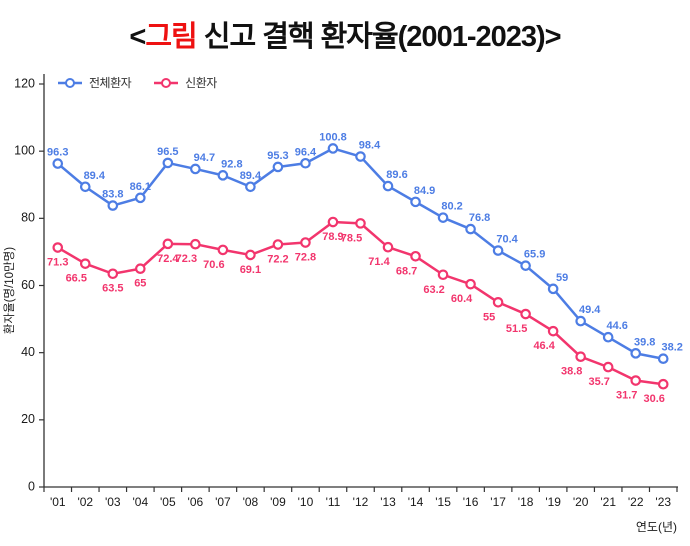 Image resolution: width=690 pixels, height=546 pixels. What do you see at coordinates (672, 348) in the screenshot?
I see `data-label-전체환자: 38.2` at bounding box center [672, 348].